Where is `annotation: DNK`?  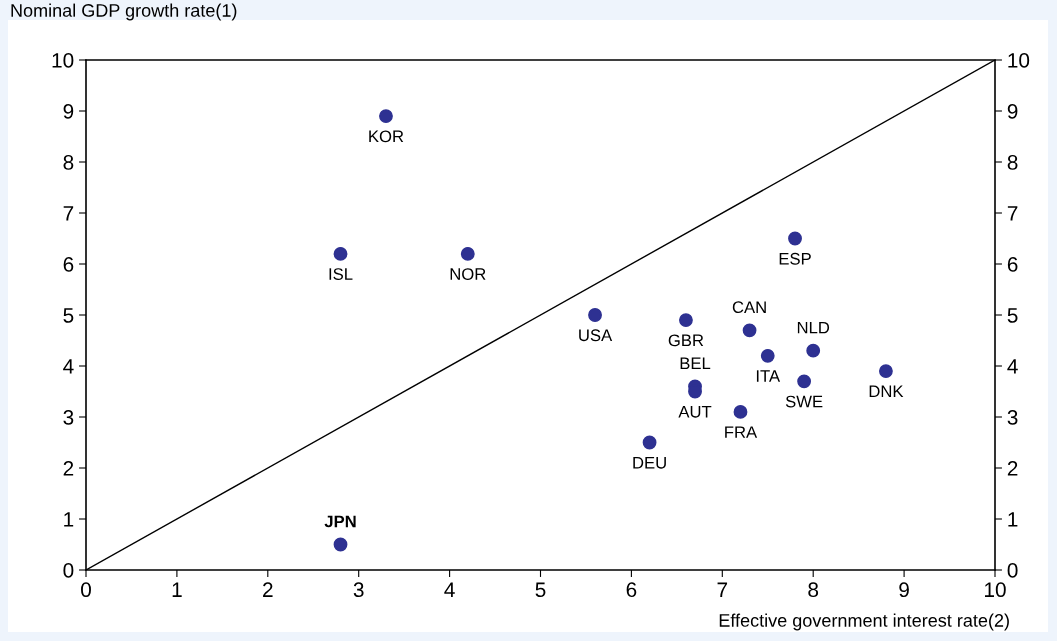 annotation: DNK is located at coordinates (886, 391).